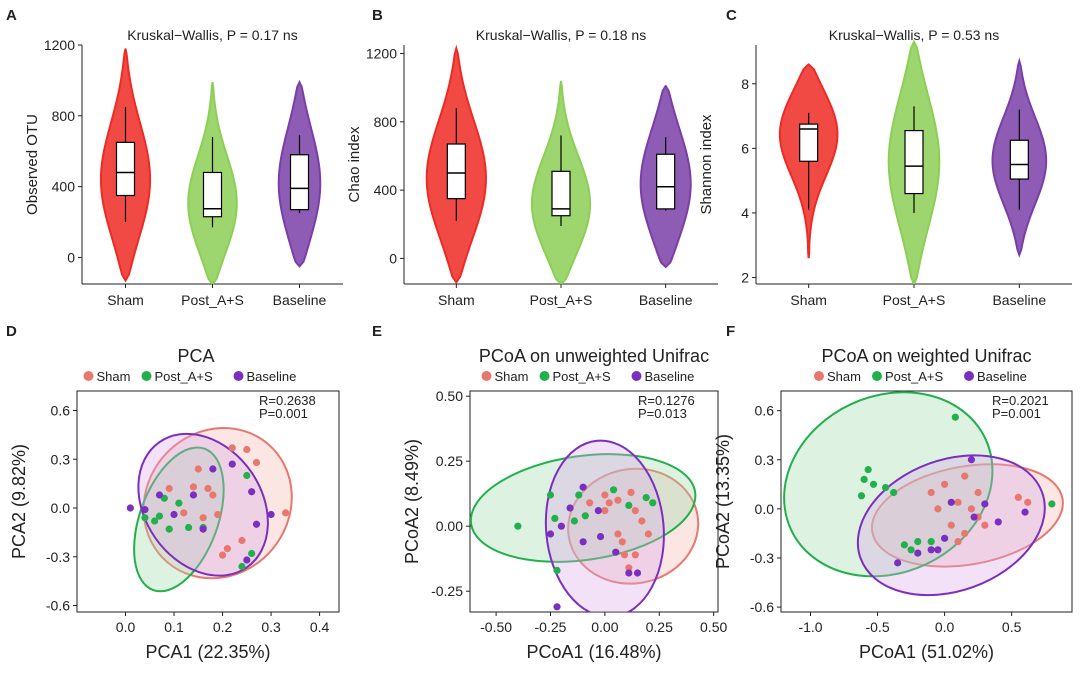 The height and width of the screenshot is (685, 1084). Describe the element at coordinates (713, 627) in the screenshot. I see `x-tick-label: 0.50` at that location.